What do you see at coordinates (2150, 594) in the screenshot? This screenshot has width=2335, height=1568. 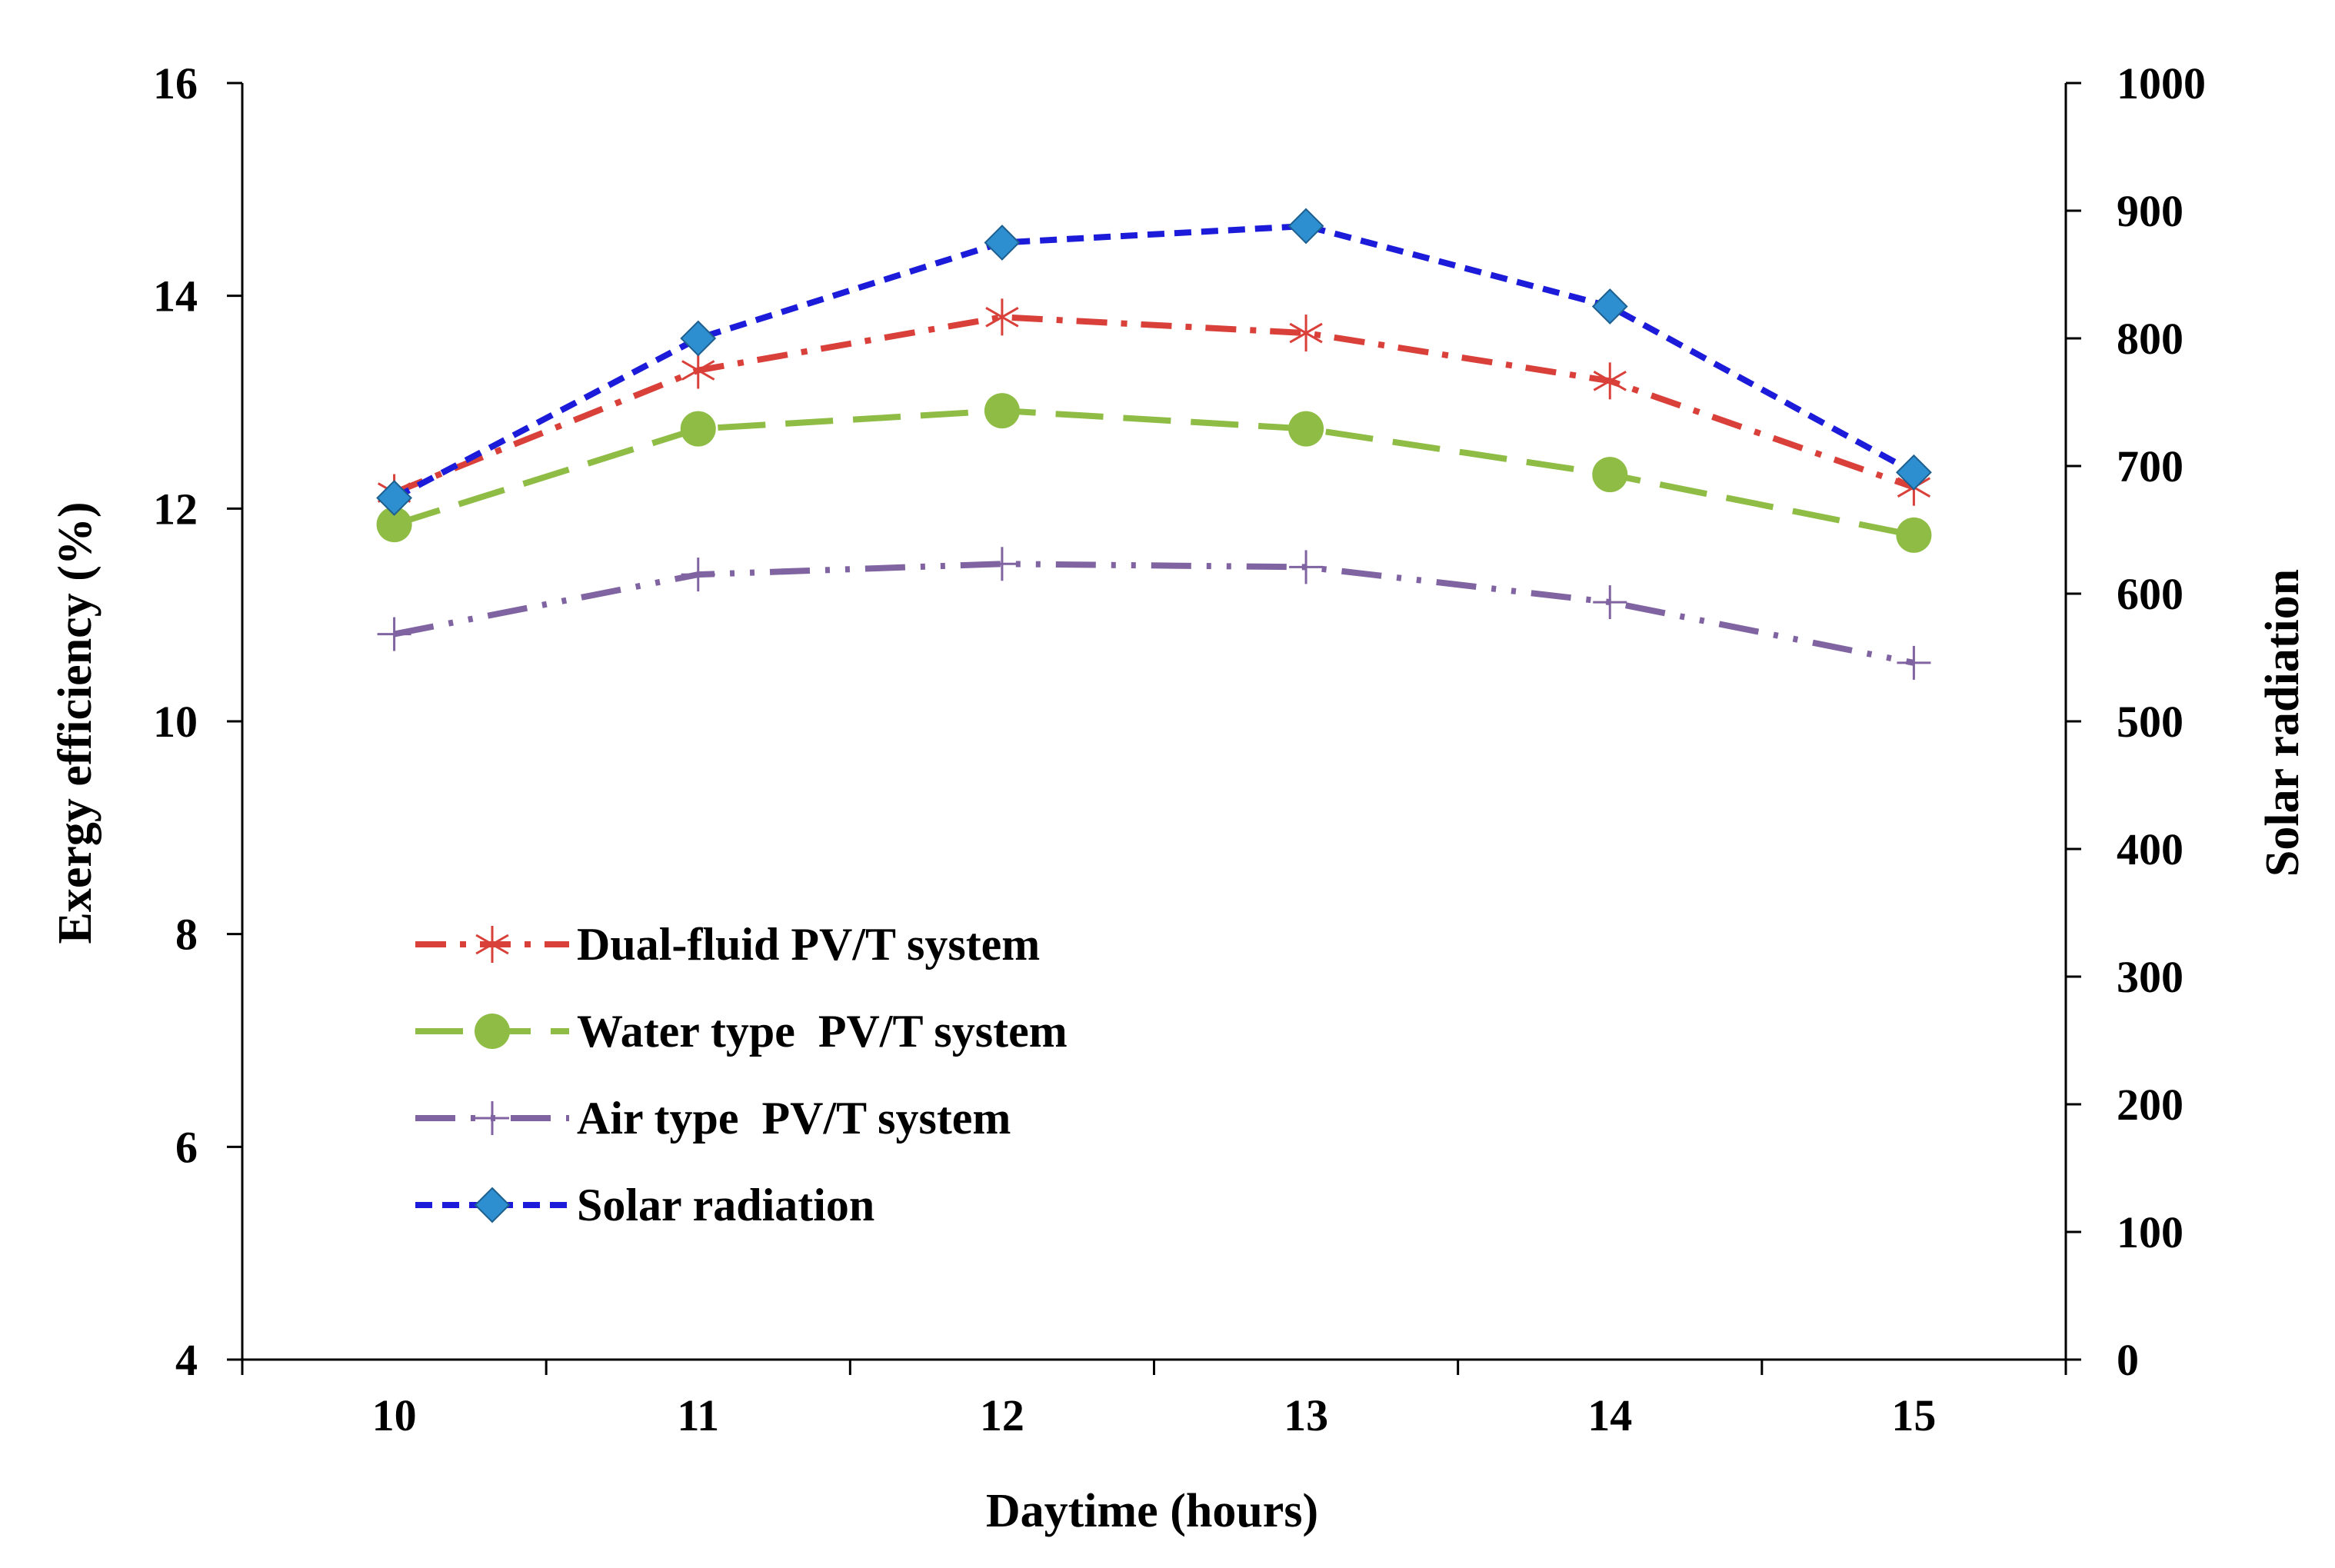 I see `y2-tick-label-600: 600` at bounding box center [2150, 594].